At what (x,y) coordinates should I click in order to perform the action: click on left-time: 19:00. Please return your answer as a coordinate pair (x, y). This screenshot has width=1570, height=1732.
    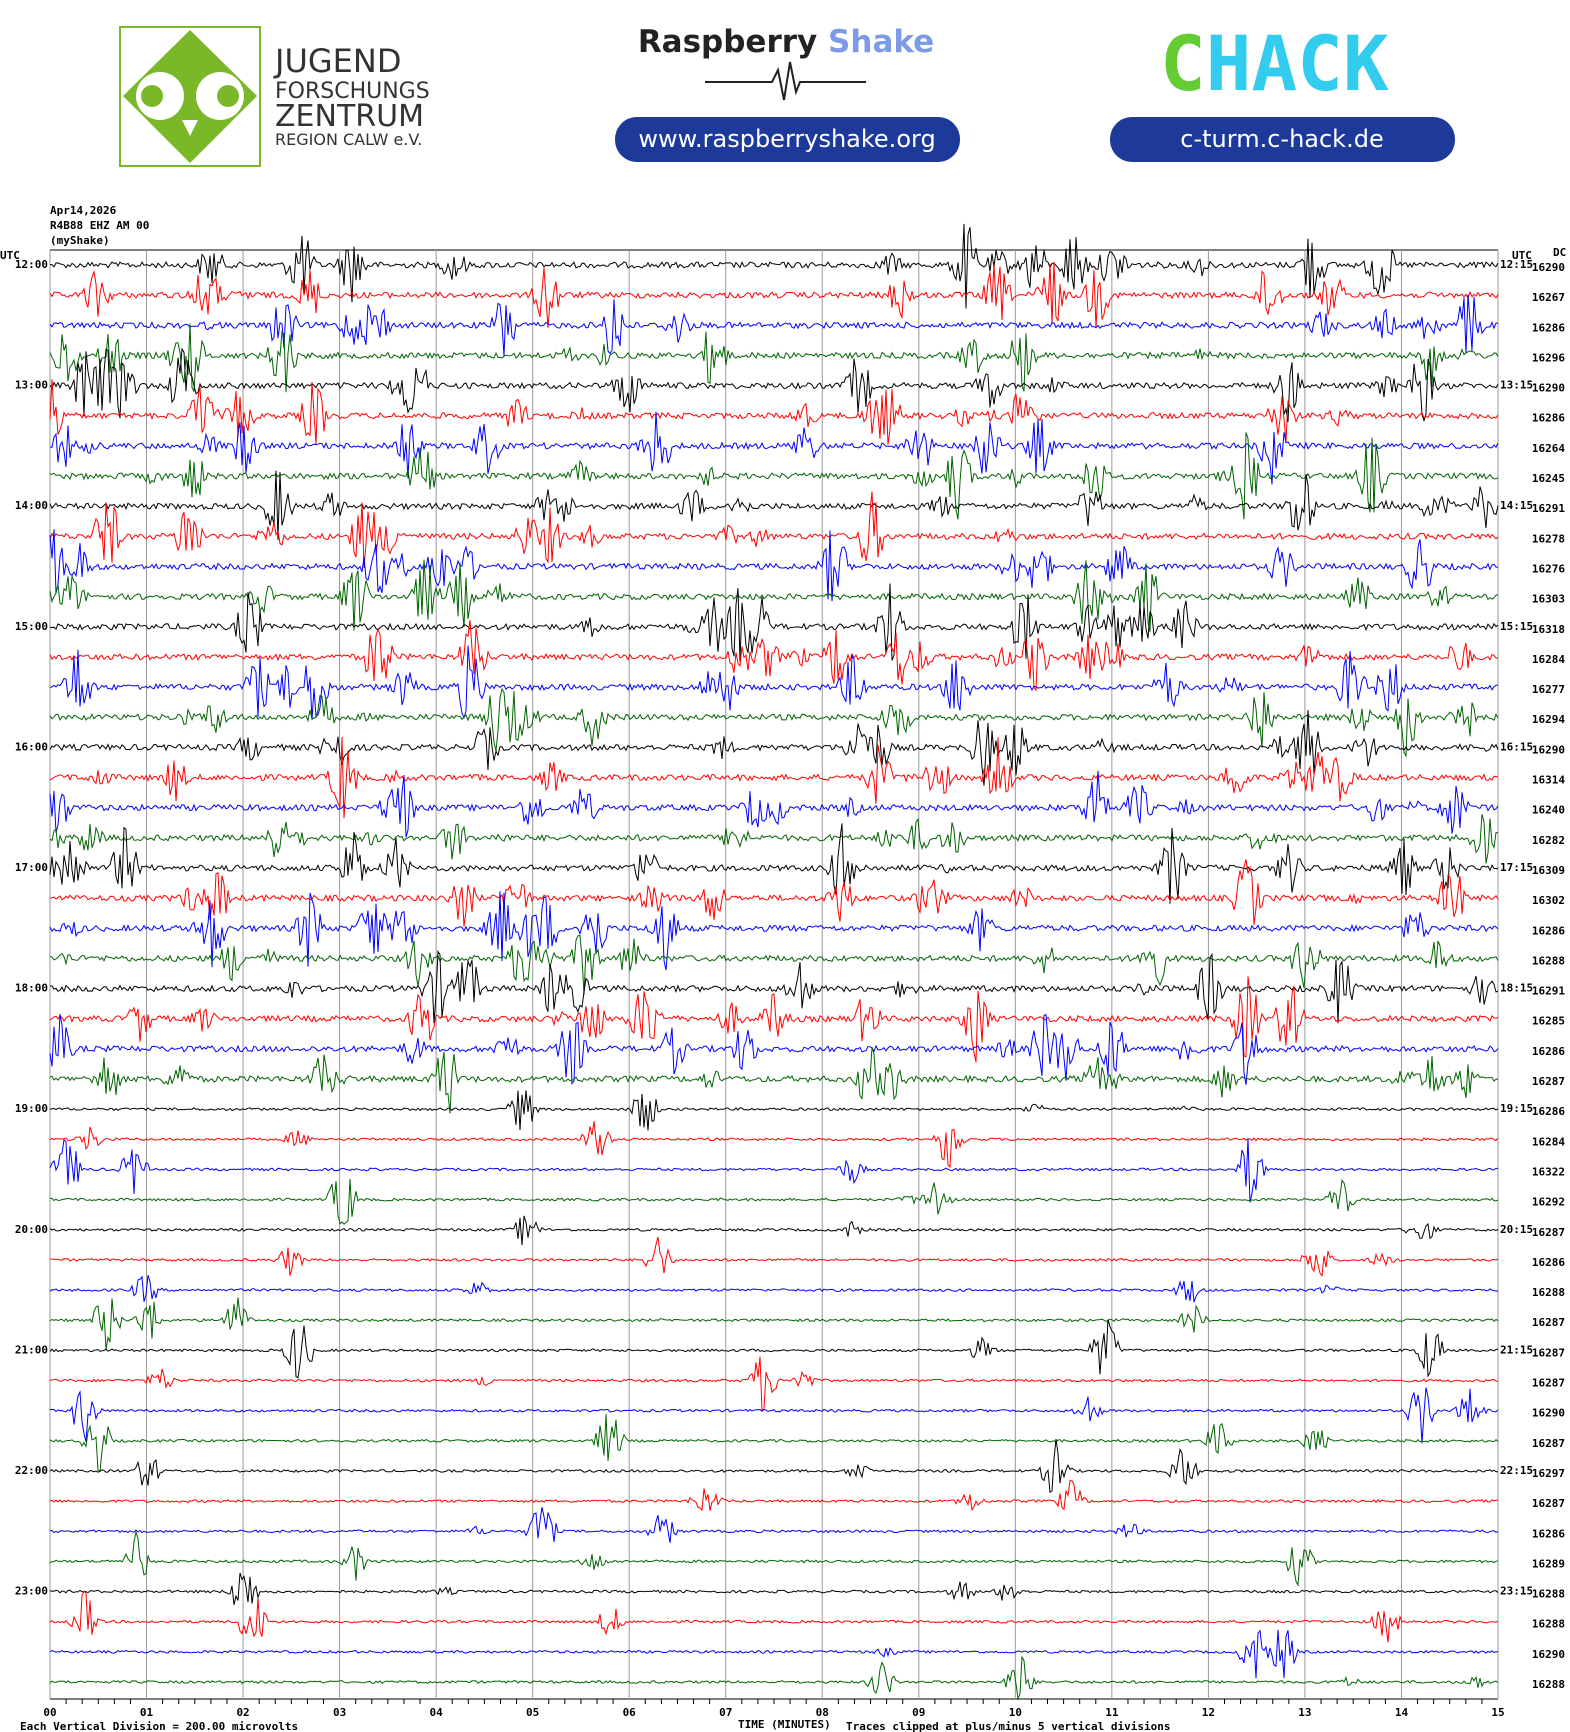
    Looking at the image, I should click on (31, 1108).